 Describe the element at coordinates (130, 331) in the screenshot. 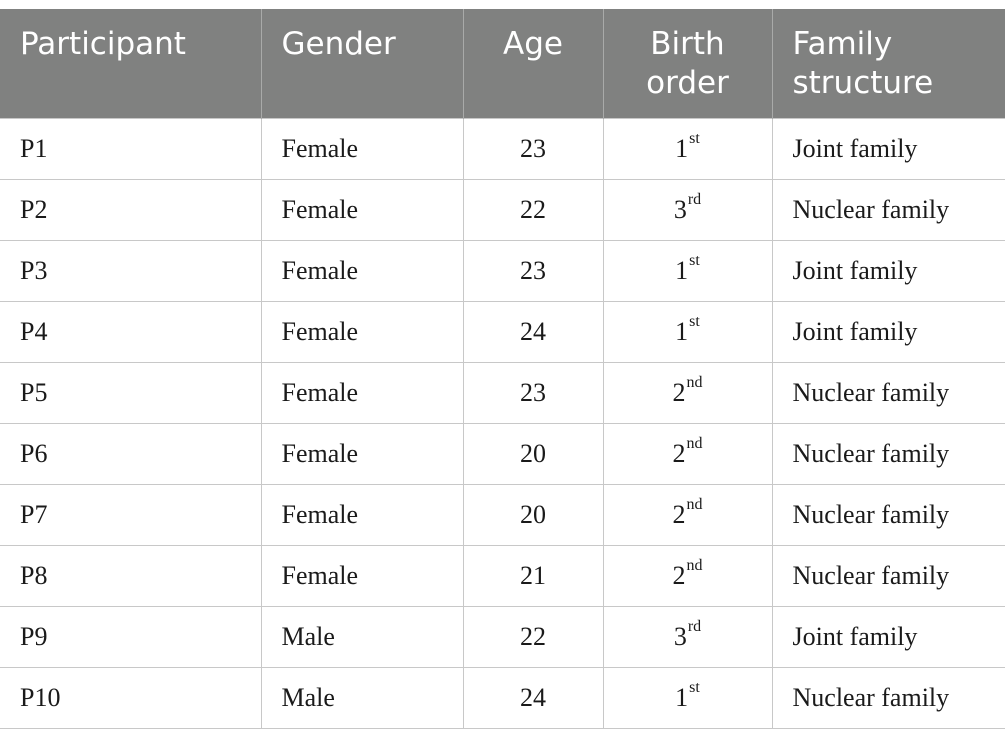

I see `cell-participant: P4` at that location.